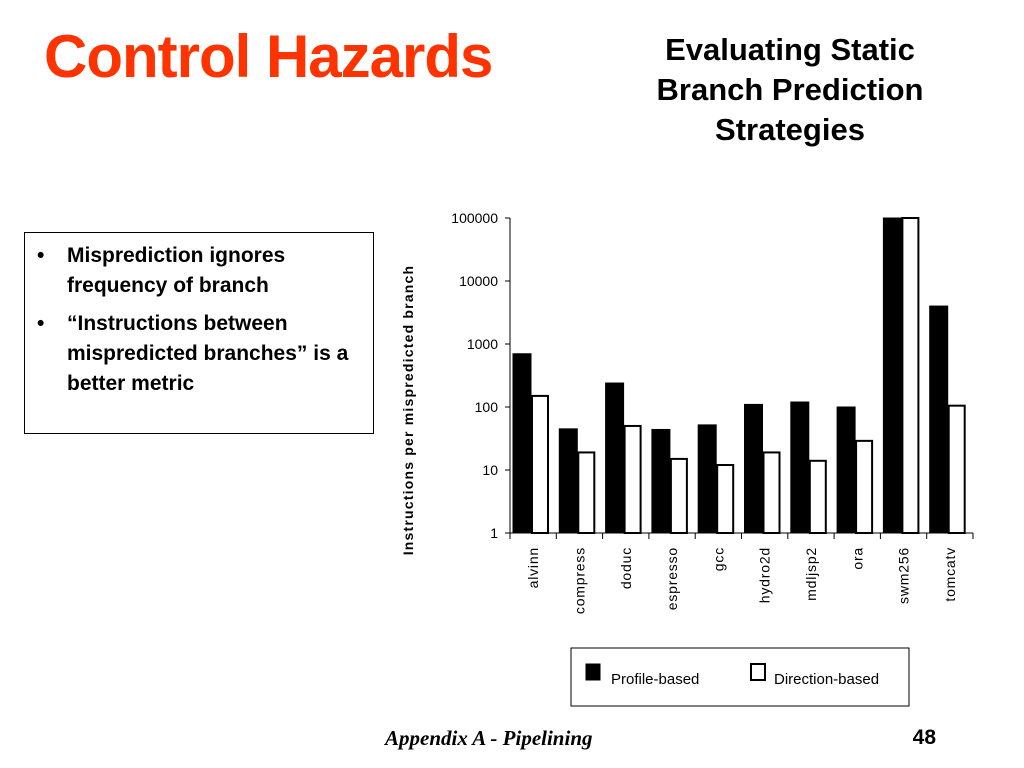 This screenshot has width=1024, height=768. I want to click on footer: Appendix A - Pipelining 48, so click(512, 741).